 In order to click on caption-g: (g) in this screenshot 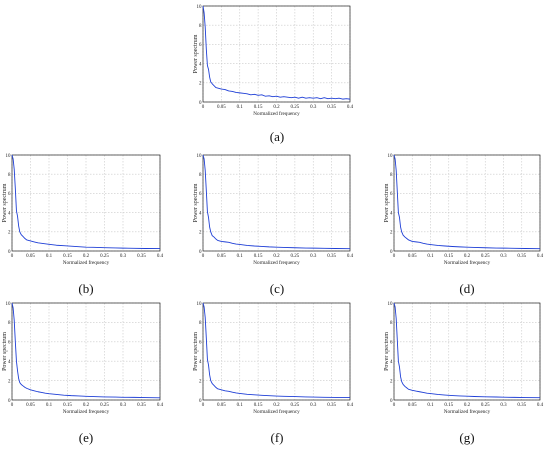, I will do `click(467, 437)`.